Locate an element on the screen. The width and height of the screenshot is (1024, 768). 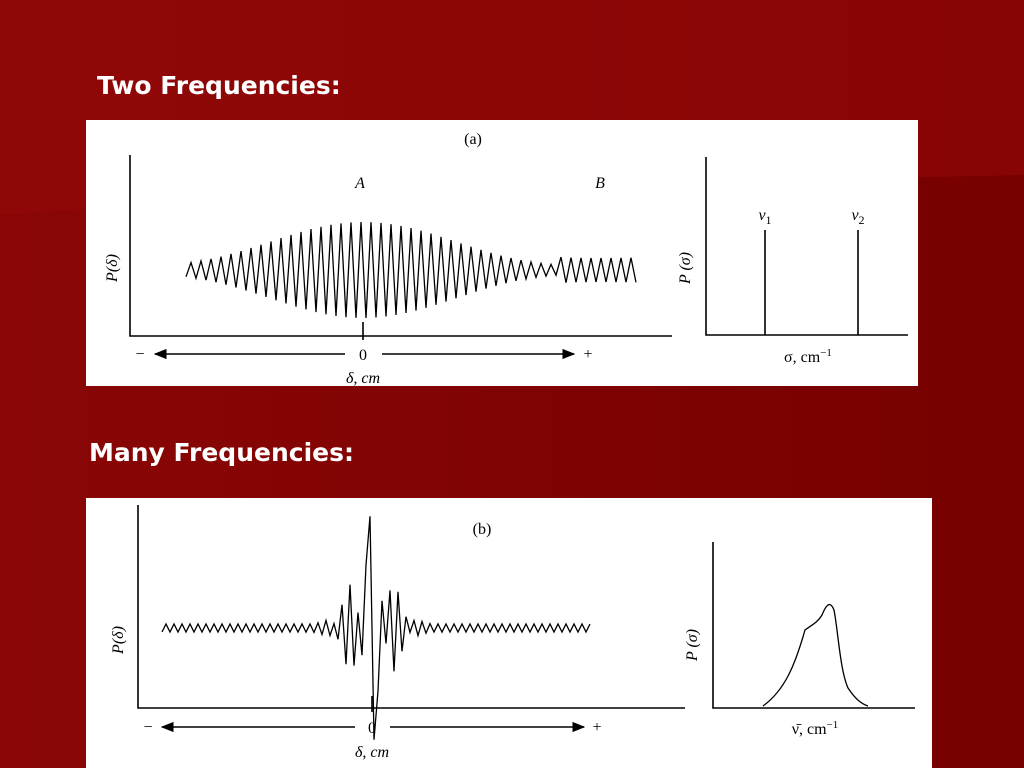
line-label: ν2 is located at coordinates (857, 217).